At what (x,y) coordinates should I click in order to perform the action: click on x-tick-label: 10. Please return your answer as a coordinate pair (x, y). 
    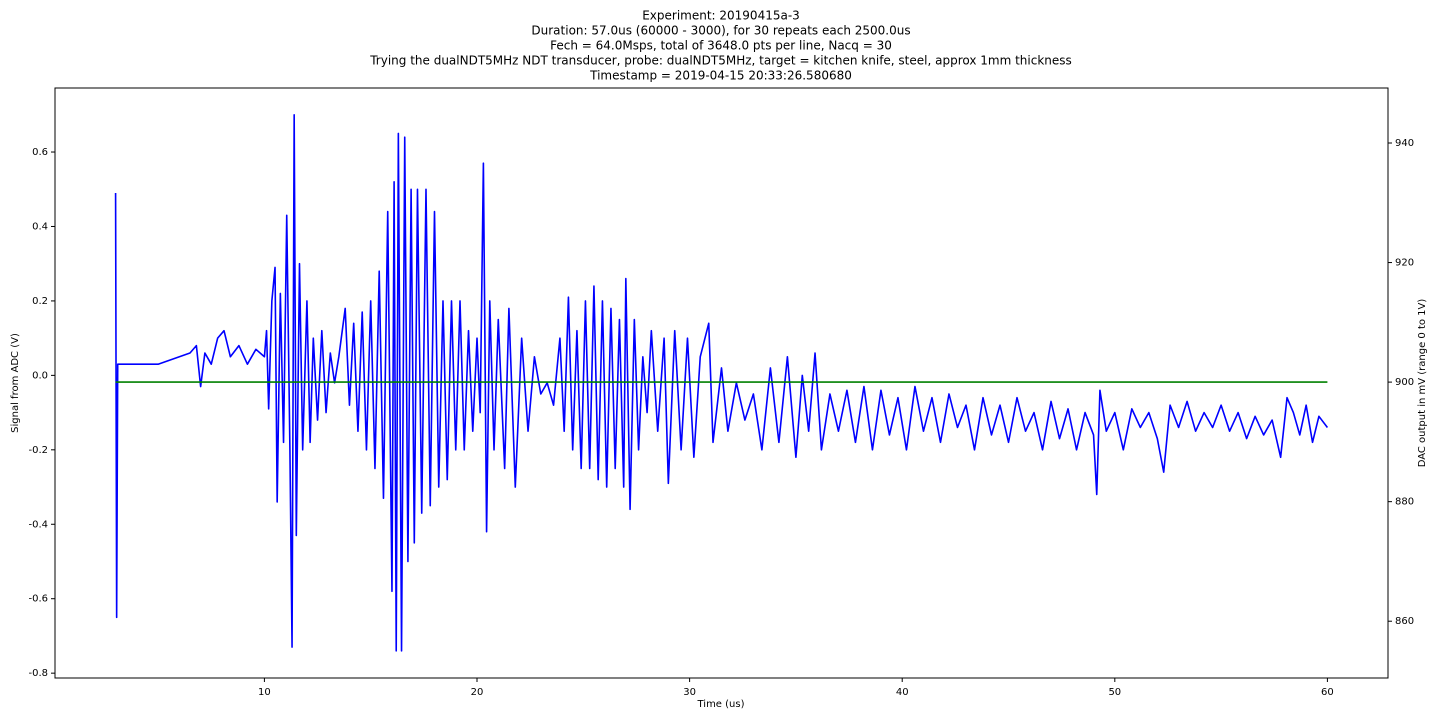
    Looking at the image, I should click on (264, 692).